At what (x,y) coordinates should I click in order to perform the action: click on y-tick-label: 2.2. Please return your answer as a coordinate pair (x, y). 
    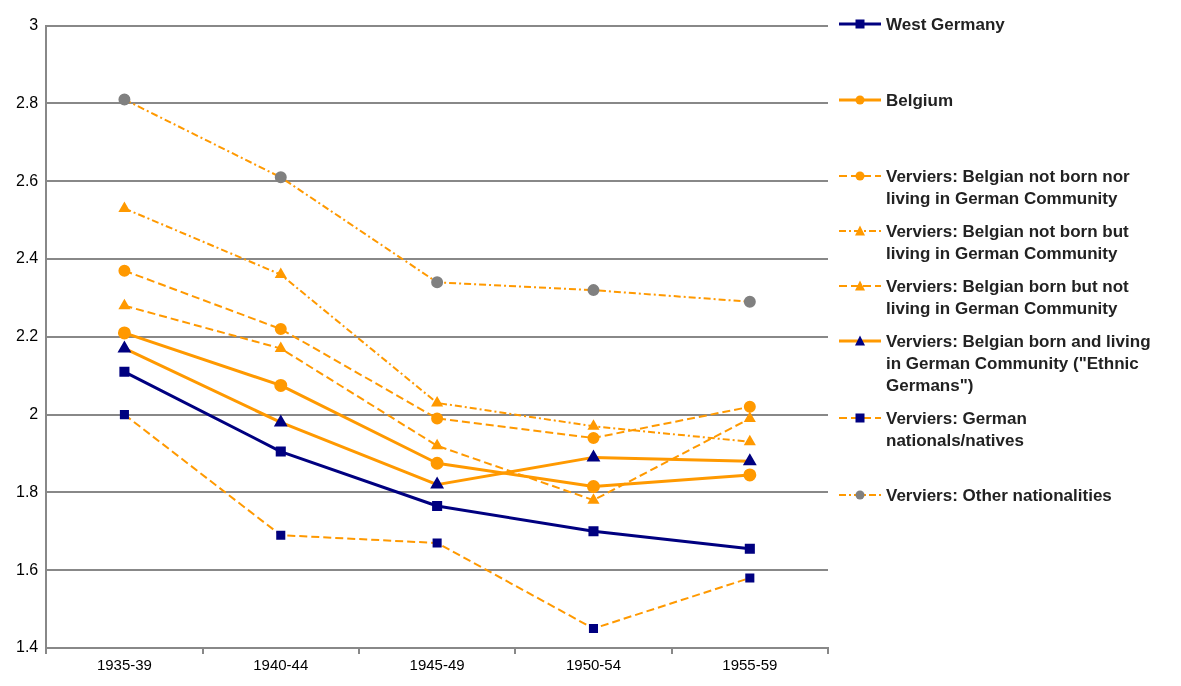
    Looking at the image, I should click on (27, 336).